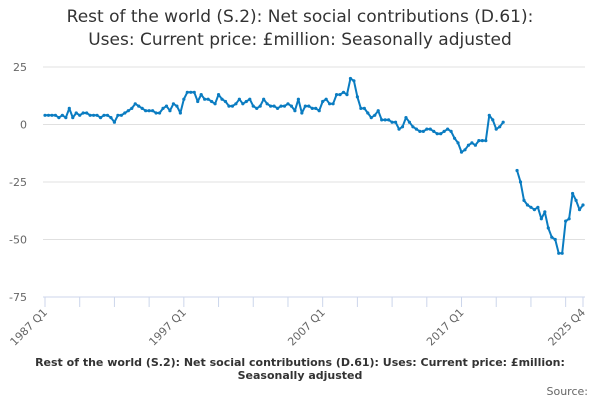 Image resolution: width=600 pixels, height=400 pixels. I want to click on x-tick-label: 1987 Q1, so click(29, 327).